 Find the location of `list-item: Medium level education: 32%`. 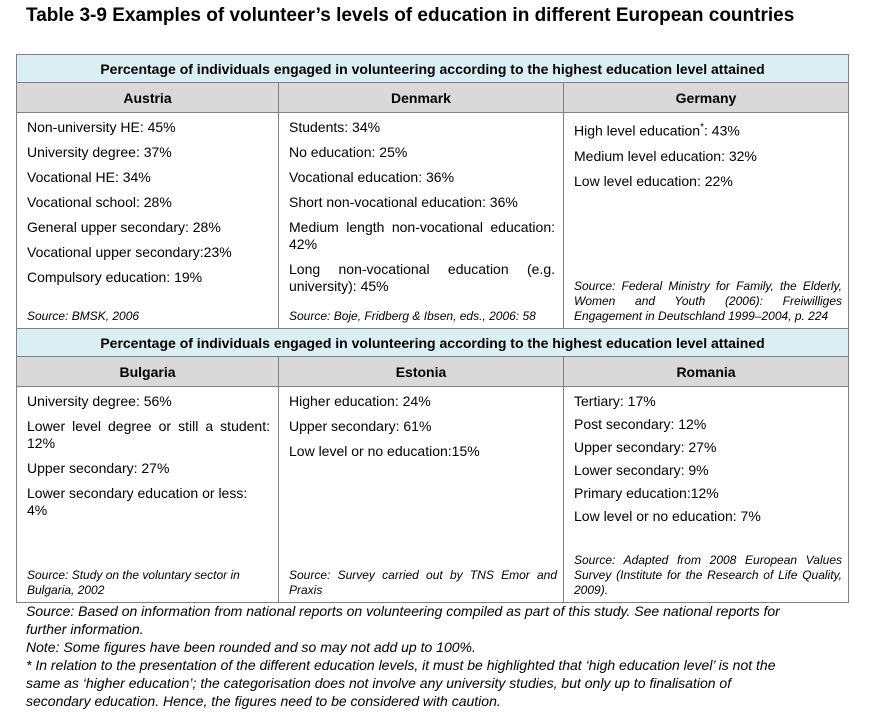

list-item: Medium level education: 32% is located at coordinates (665, 155).